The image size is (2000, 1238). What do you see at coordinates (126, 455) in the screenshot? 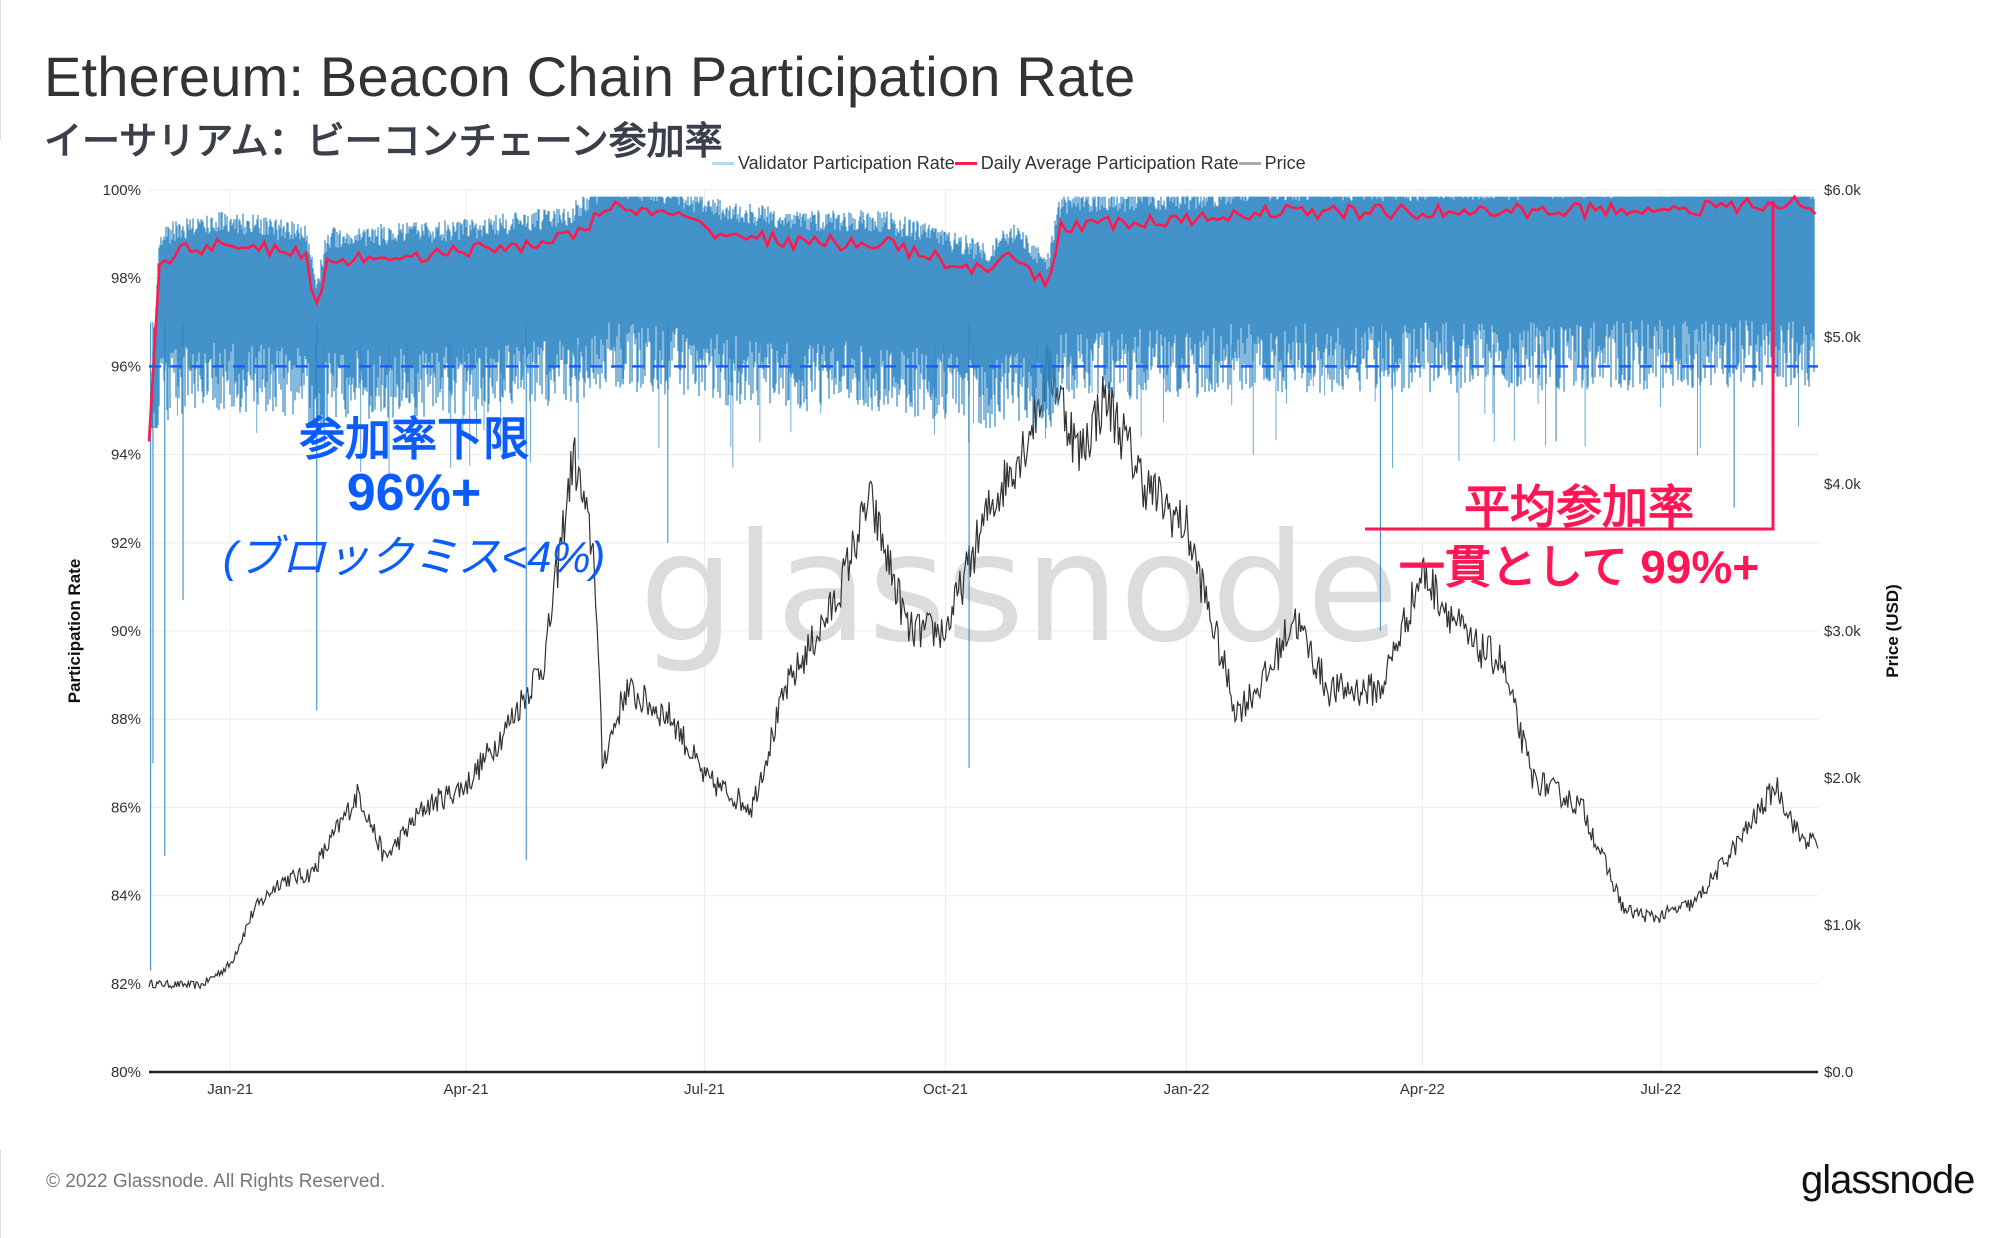
I see `y-tick-label: 94%` at bounding box center [126, 455].